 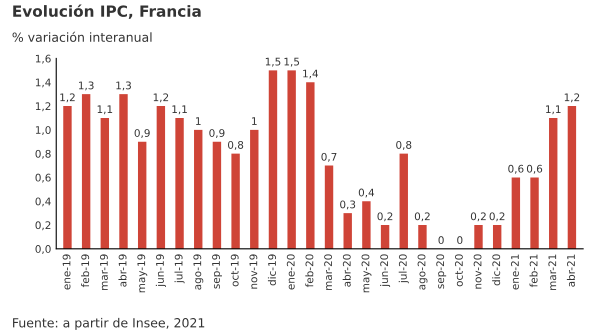 I want to click on x-tick-label: sep-19, so click(x=217, y=271).